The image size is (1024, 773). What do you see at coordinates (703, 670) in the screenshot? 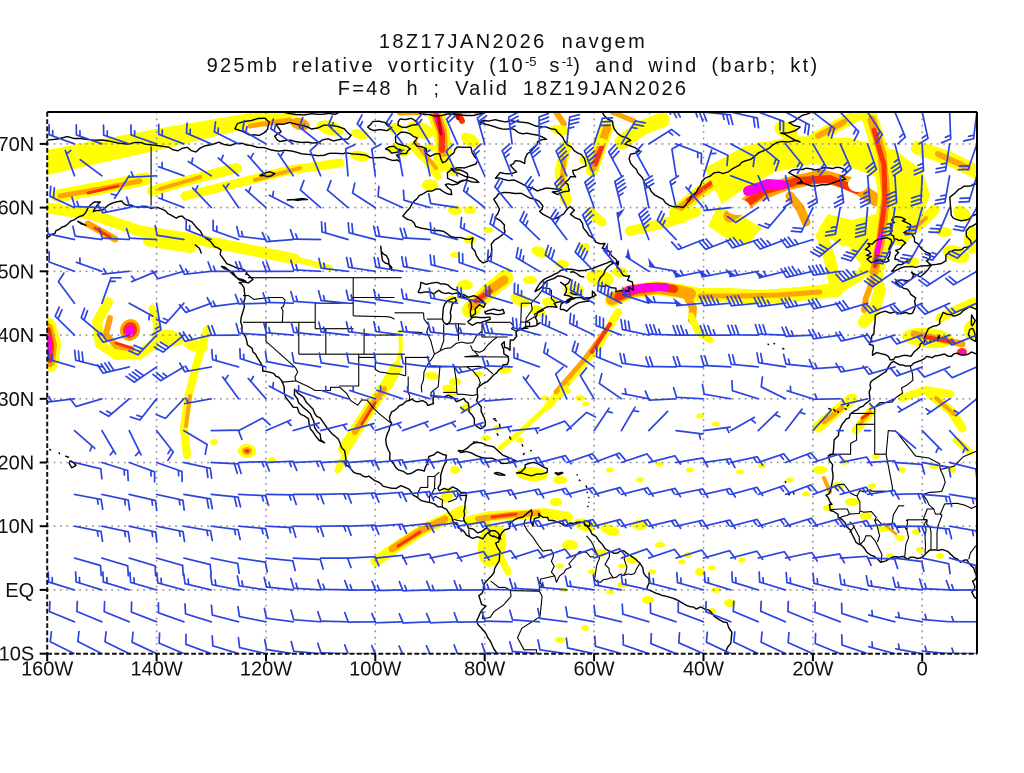
I see `svg-text: 40W` at bounding box center [703, 670].